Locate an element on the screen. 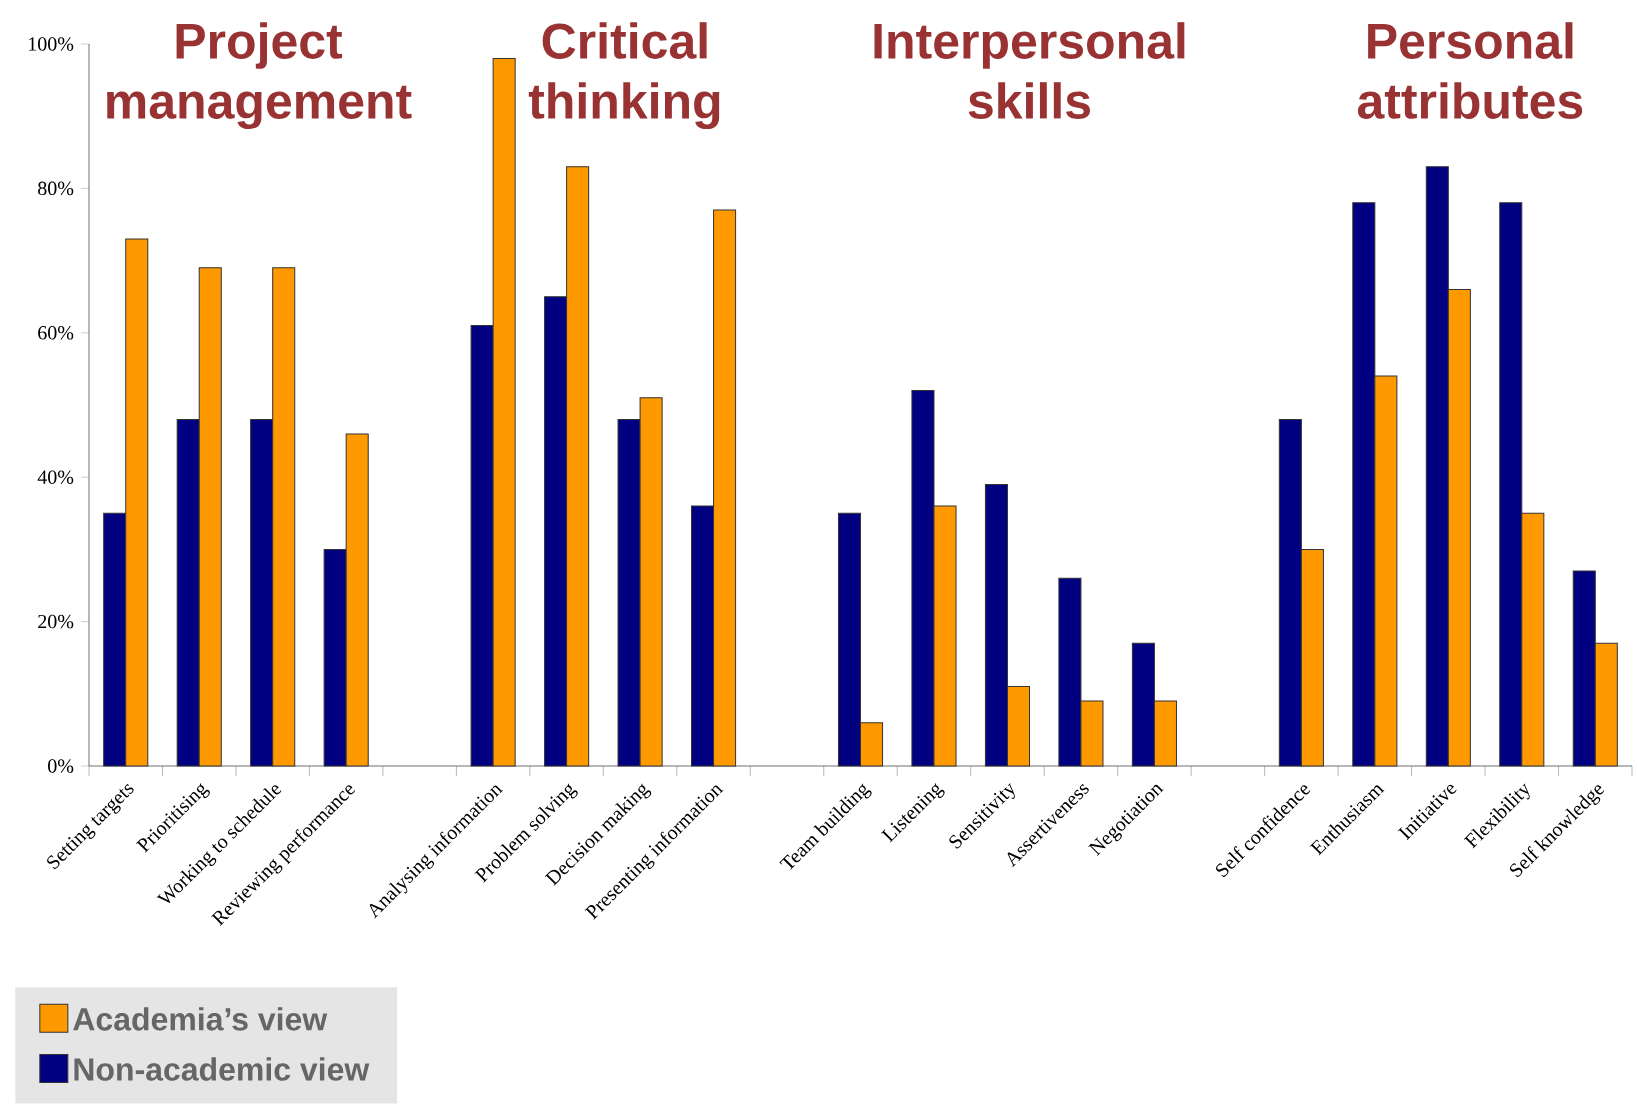  y-tick-label: 0% is located at coordinates (61, 766).